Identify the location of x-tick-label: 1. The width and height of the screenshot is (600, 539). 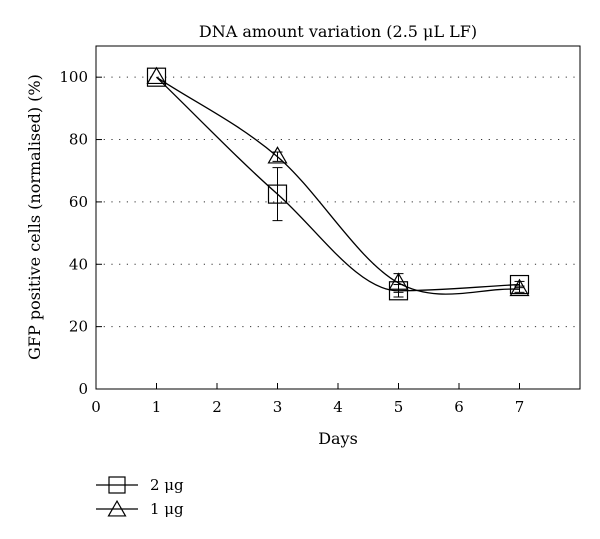
(157, 407).